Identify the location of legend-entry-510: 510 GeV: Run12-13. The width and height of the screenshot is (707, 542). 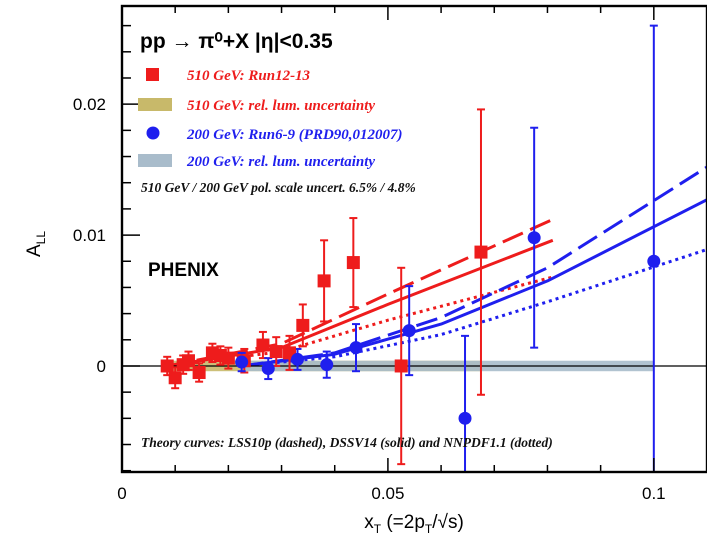
(249, 76).